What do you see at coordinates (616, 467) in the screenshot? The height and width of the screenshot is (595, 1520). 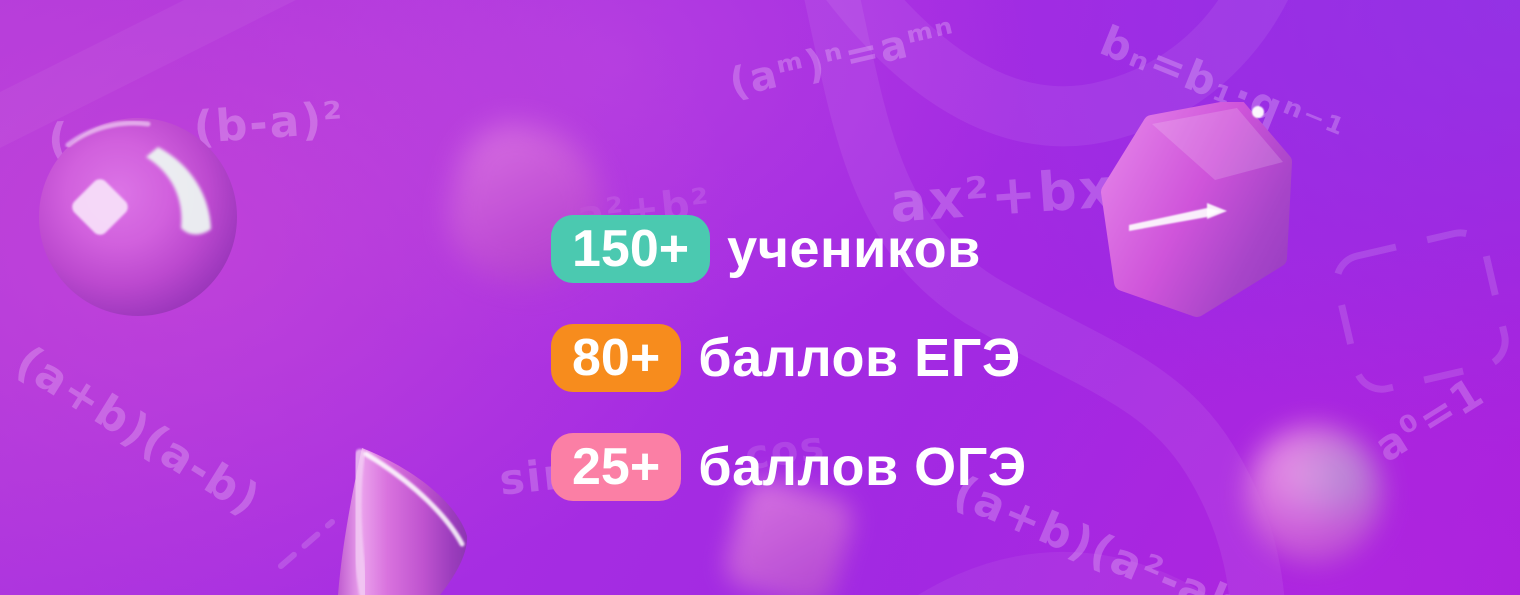 I see `stat-badge: 25+` at bounding box center [616, 467].